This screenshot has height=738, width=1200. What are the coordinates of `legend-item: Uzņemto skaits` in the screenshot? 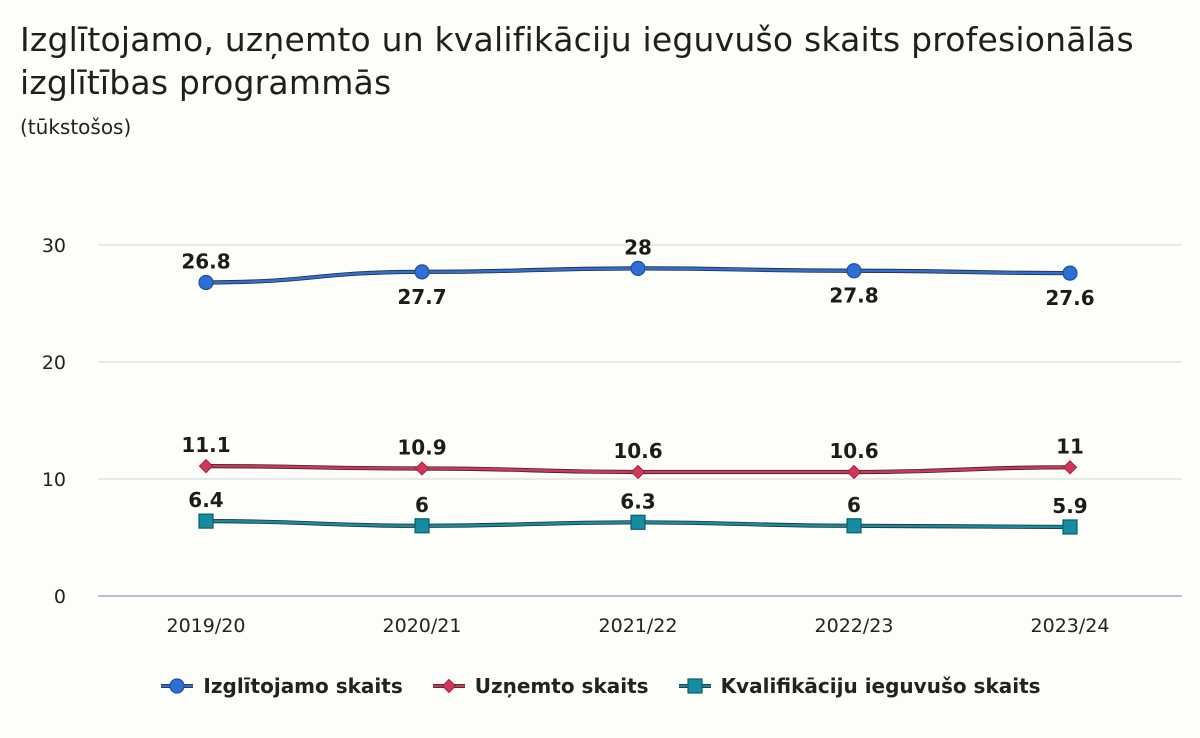 It's located at (540, 686).